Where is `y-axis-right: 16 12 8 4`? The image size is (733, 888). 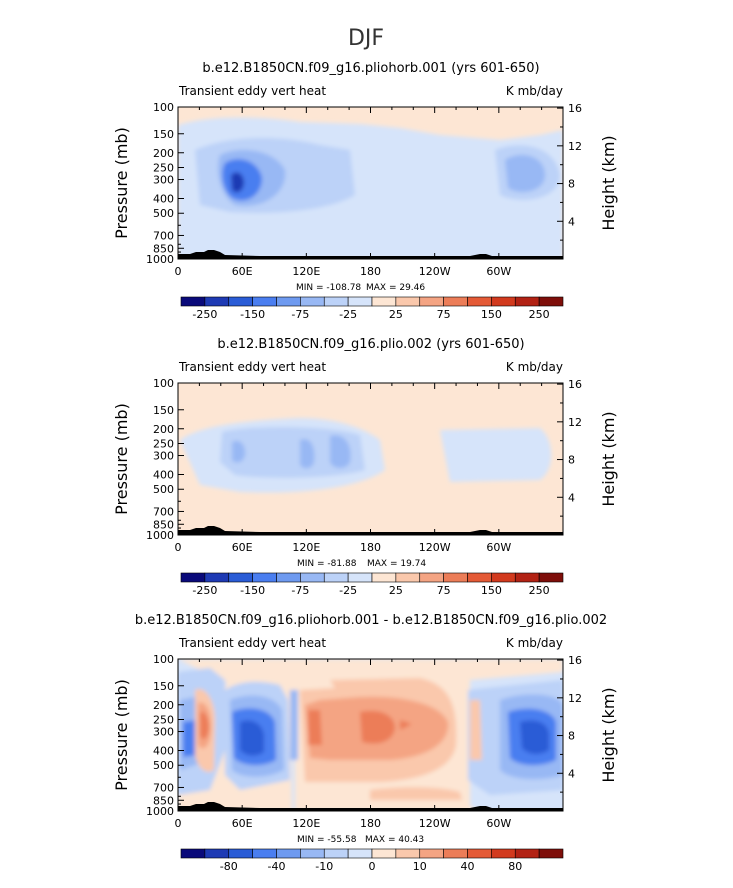 y-axis-right: 16 12 8 4 is located at coordinates (569, 447).